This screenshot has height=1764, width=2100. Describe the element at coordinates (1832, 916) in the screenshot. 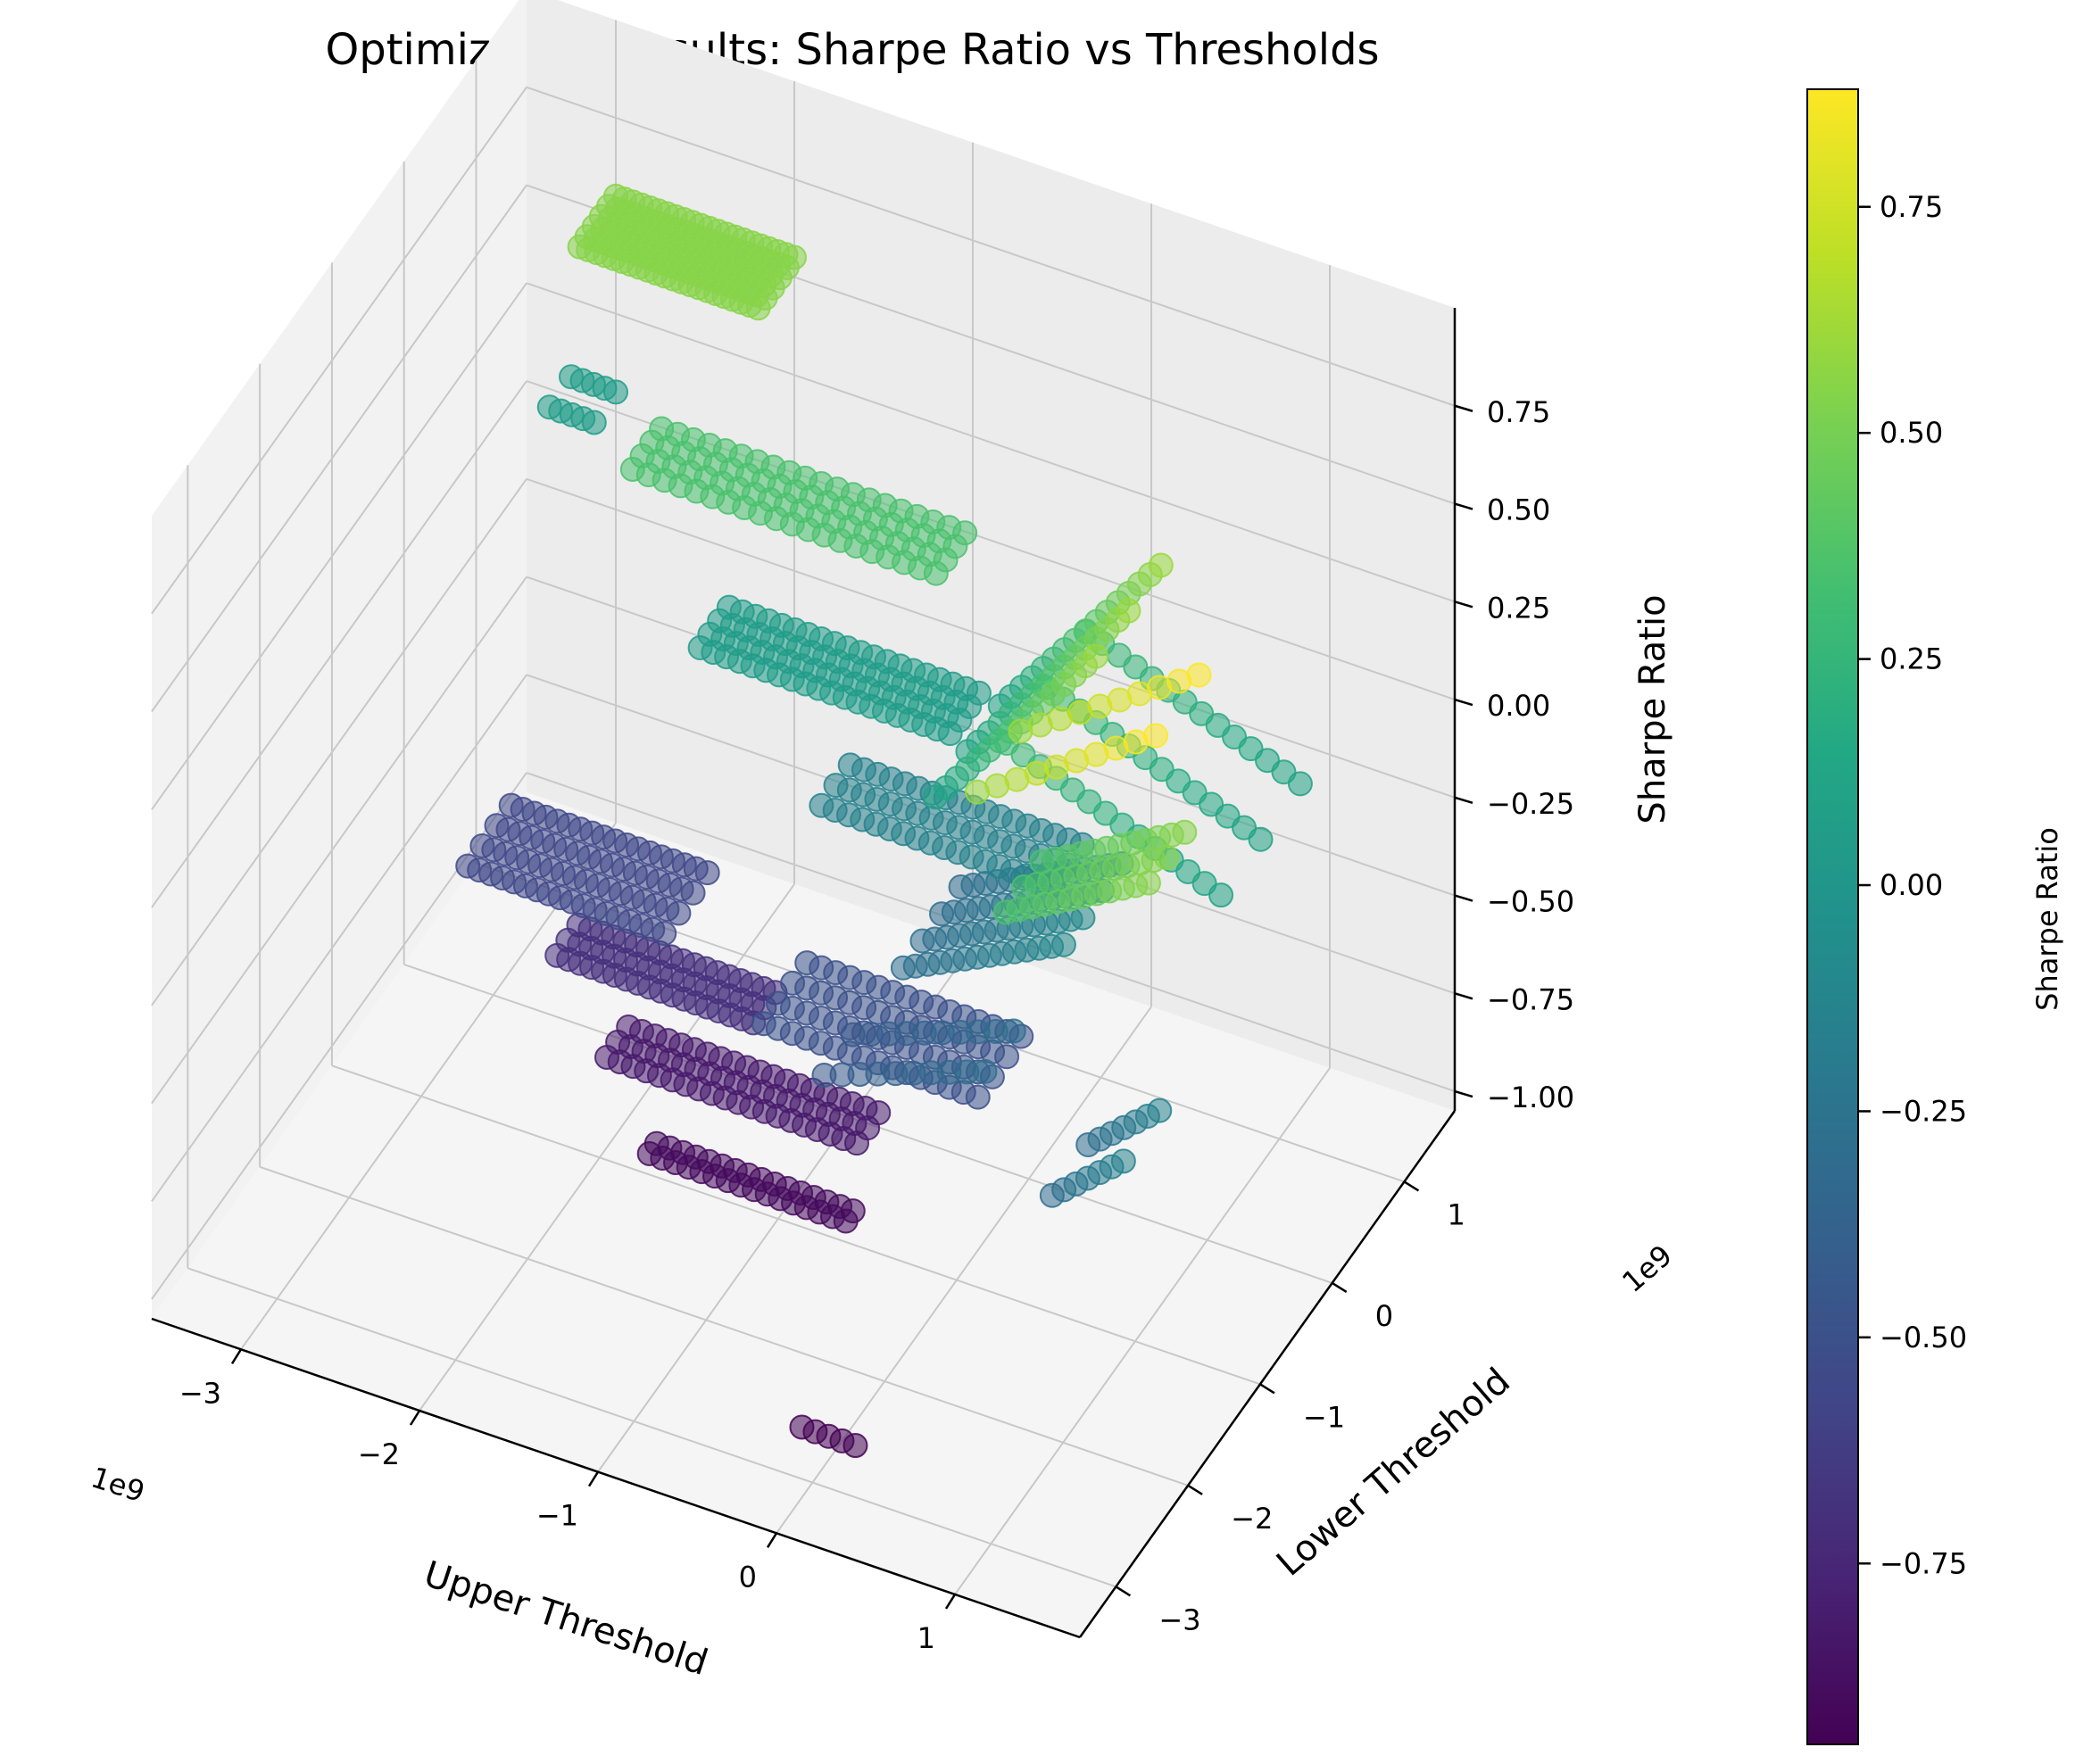

I see `colorbar-gradient` at that location.